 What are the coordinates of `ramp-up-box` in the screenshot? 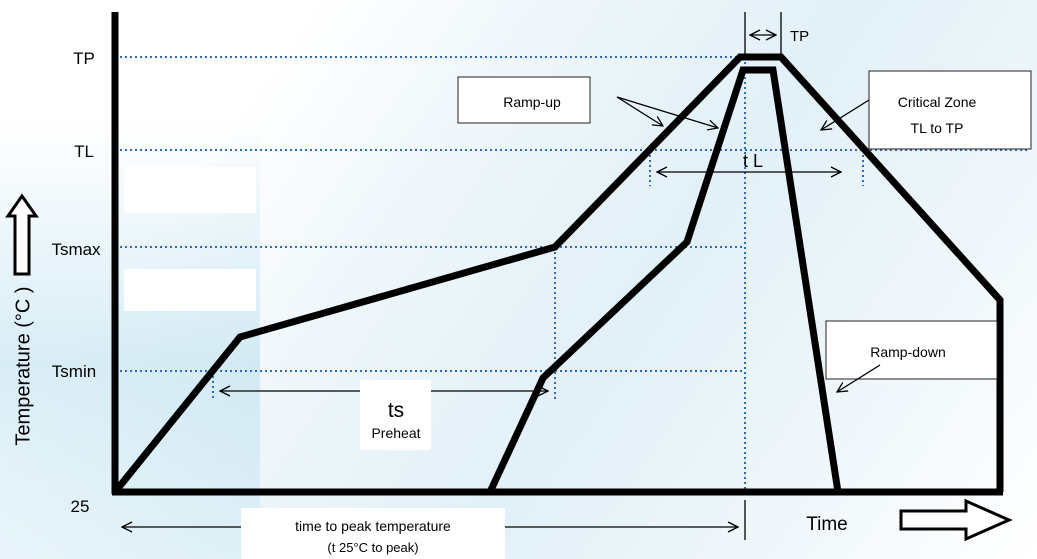 It's located at (524, 100).